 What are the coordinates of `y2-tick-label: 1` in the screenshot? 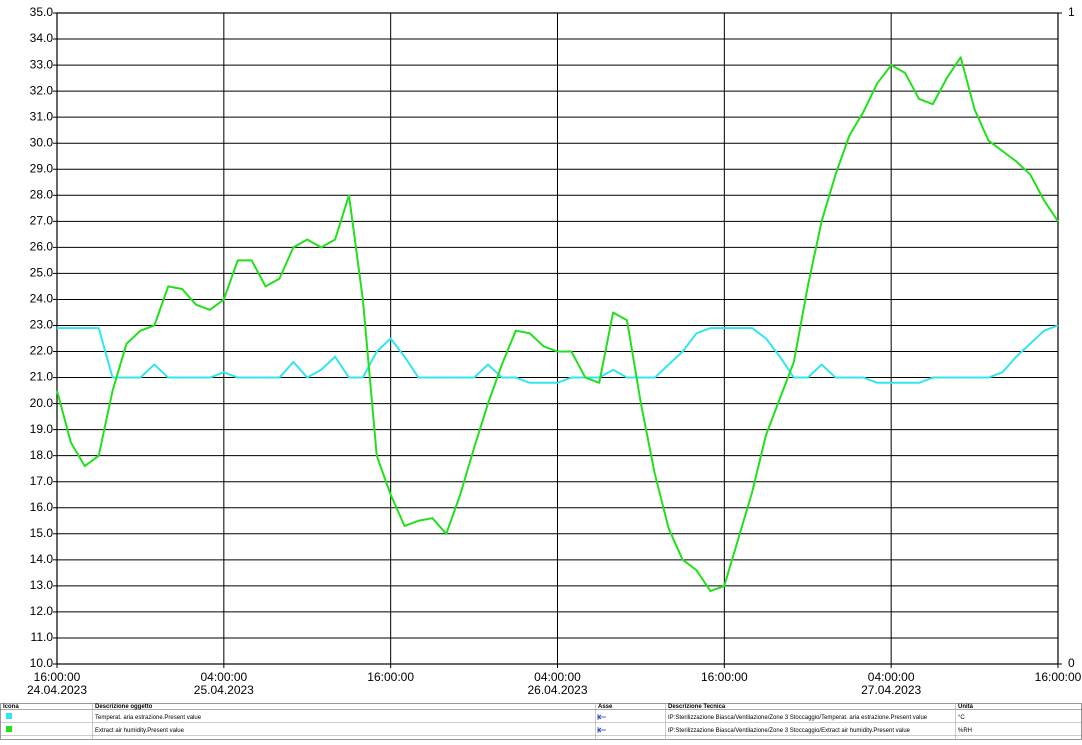 It's located at (1071, 12).